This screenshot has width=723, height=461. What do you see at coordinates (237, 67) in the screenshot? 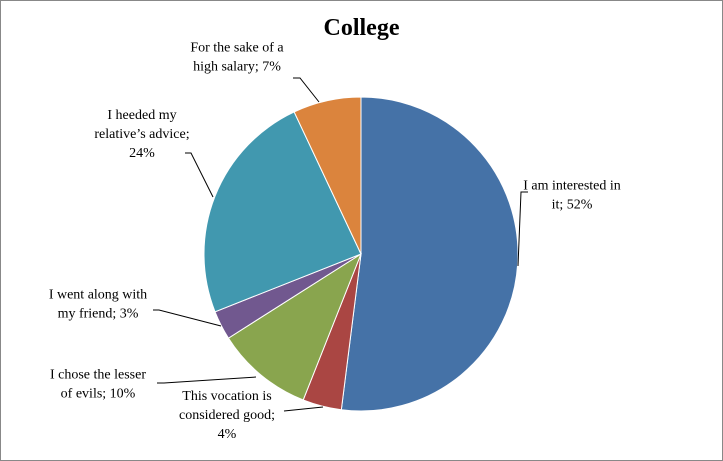
I see `data-label-line: high salary; 7%` at bounding box center [237, 67].